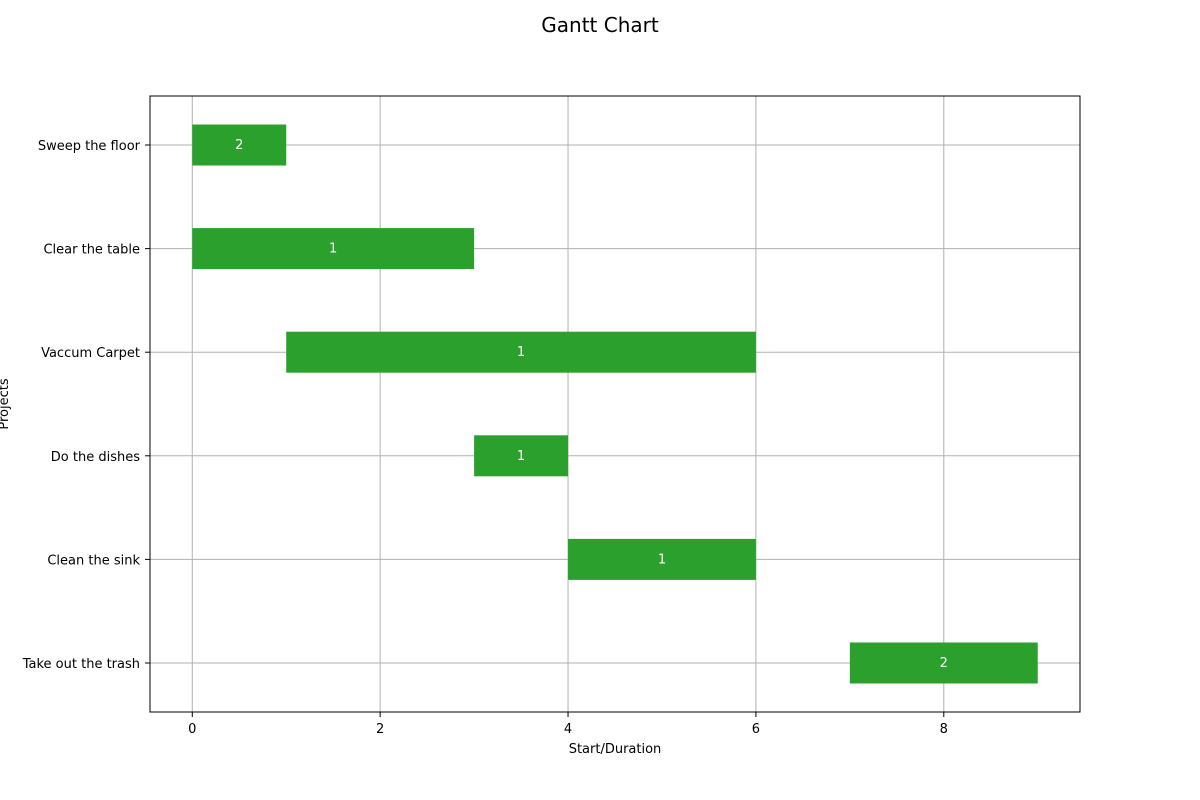 This screenshot has height=800, width=1200. I want to click on x-tick-label: 8, so click(944, 729).